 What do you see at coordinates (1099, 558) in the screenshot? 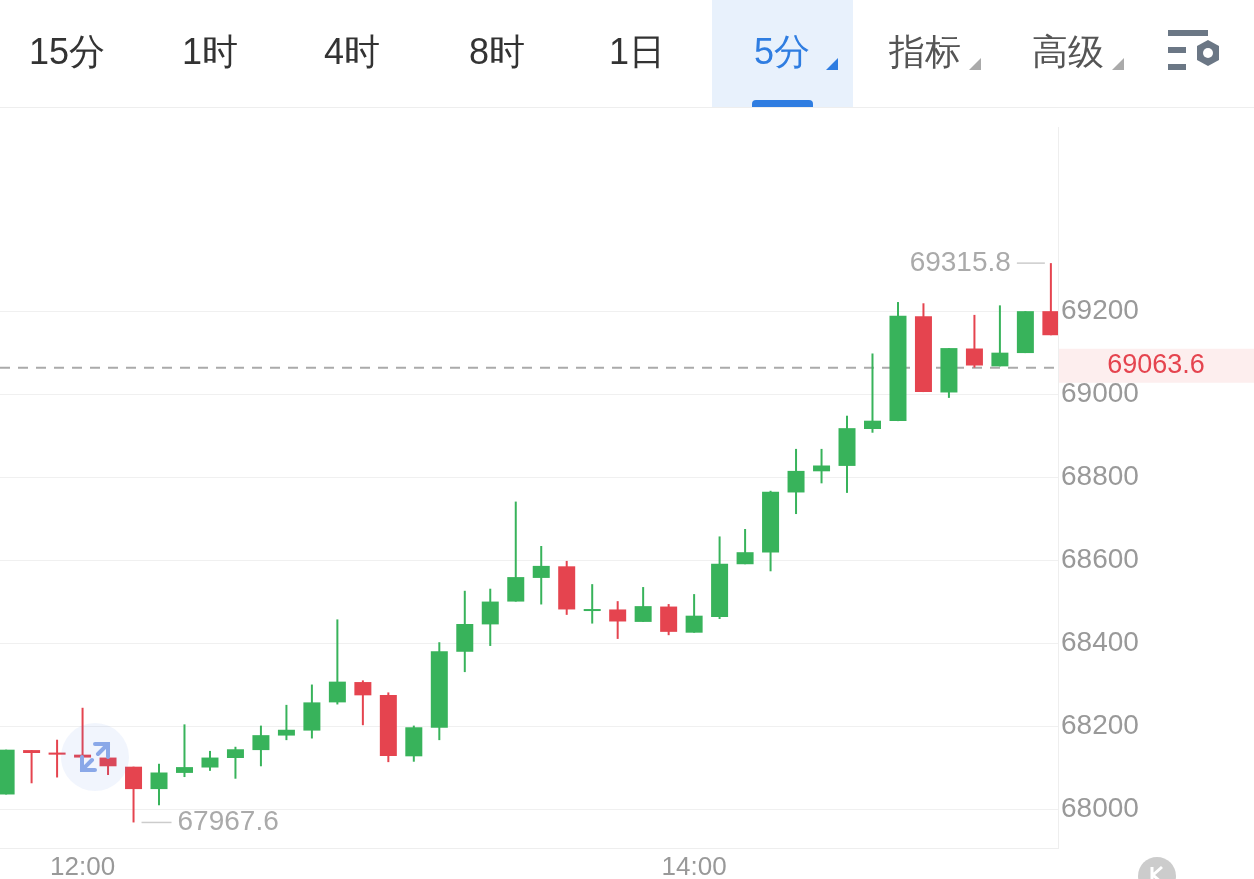
I see `y-tick-label: 68600` at bounding box center [1099, 558].